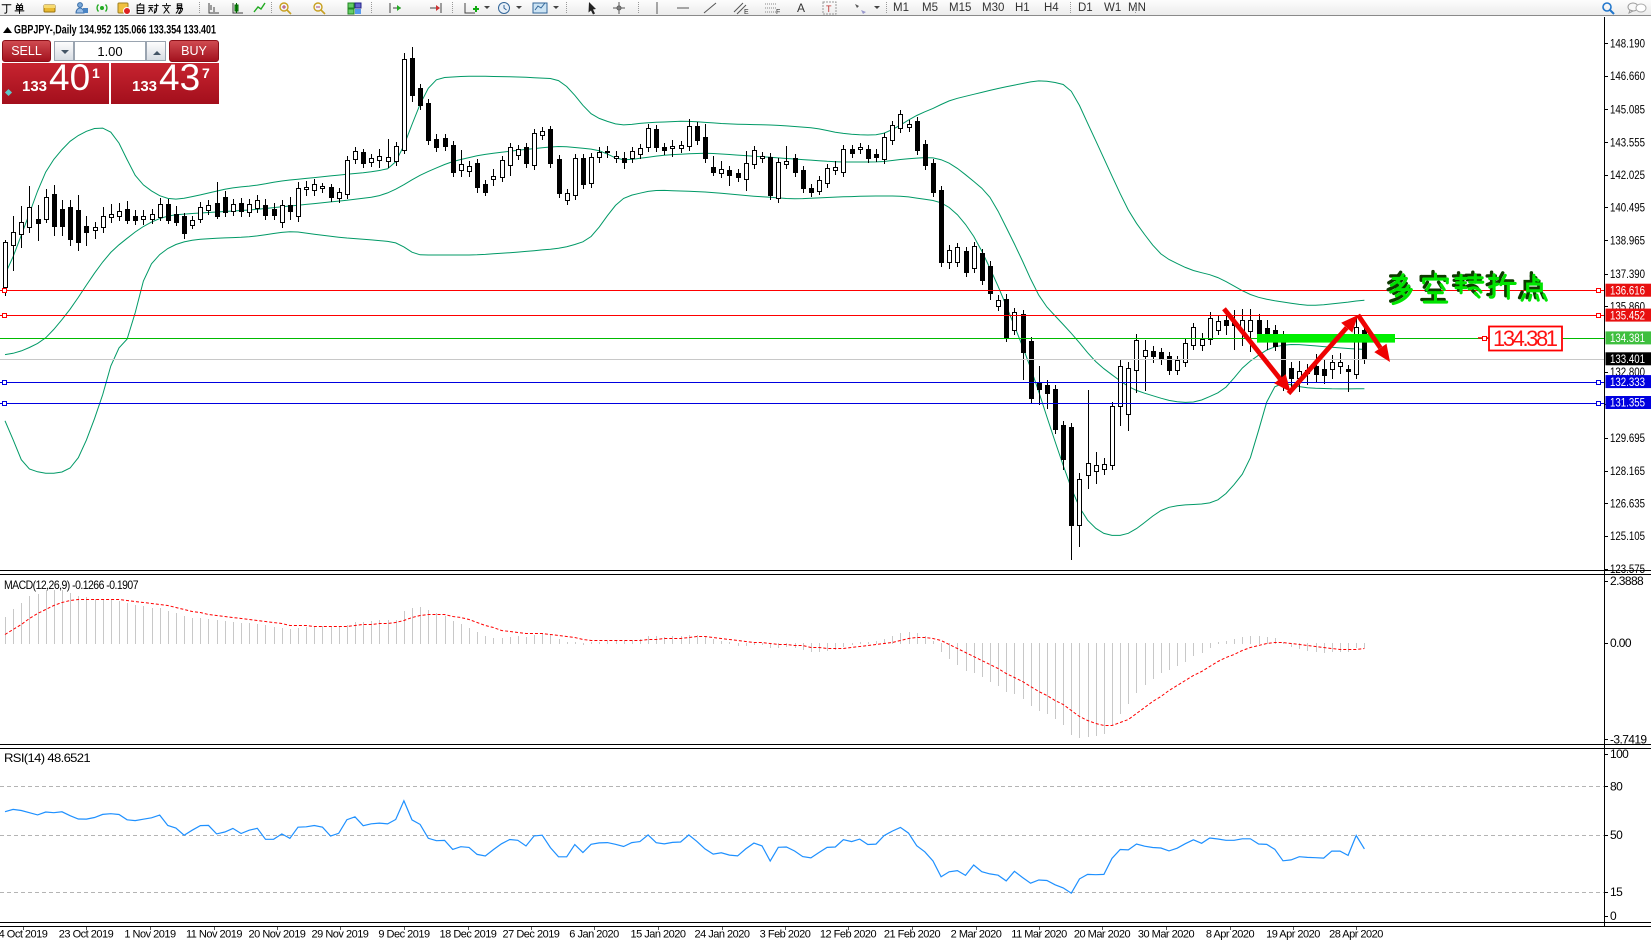 This screenshot has width=1651, height=941. Describe the element at coordinates (912, 935) in the screenshot. I see `svg-text: 21 Feb 2020` at that location.